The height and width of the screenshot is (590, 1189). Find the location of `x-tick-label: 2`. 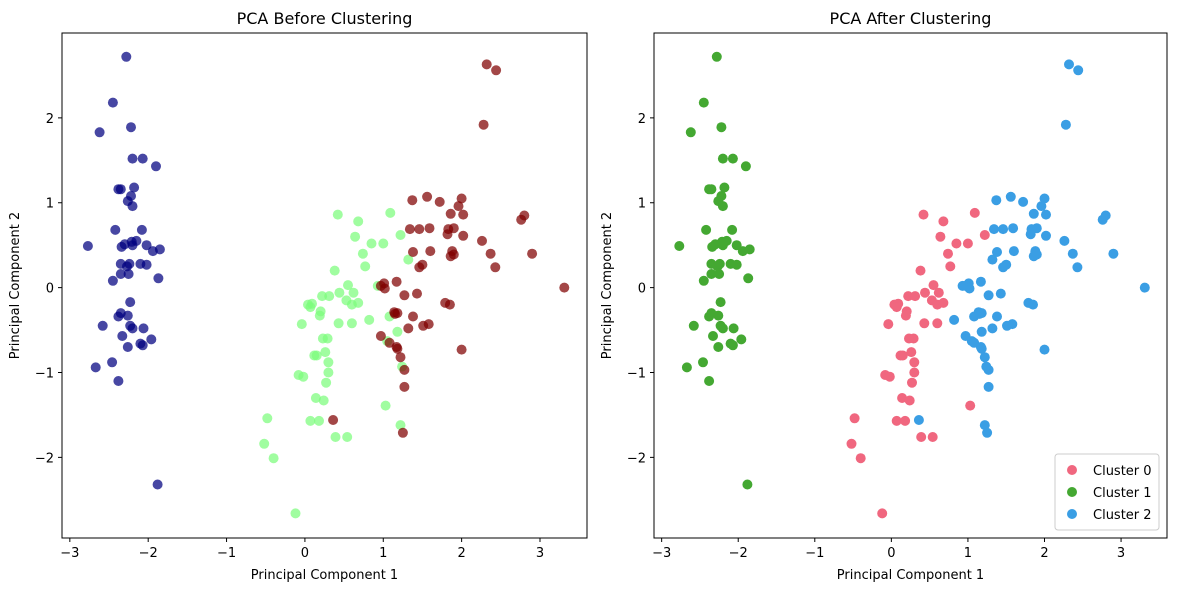

x-tick-label: 2 is located at coordinates (461, 553).